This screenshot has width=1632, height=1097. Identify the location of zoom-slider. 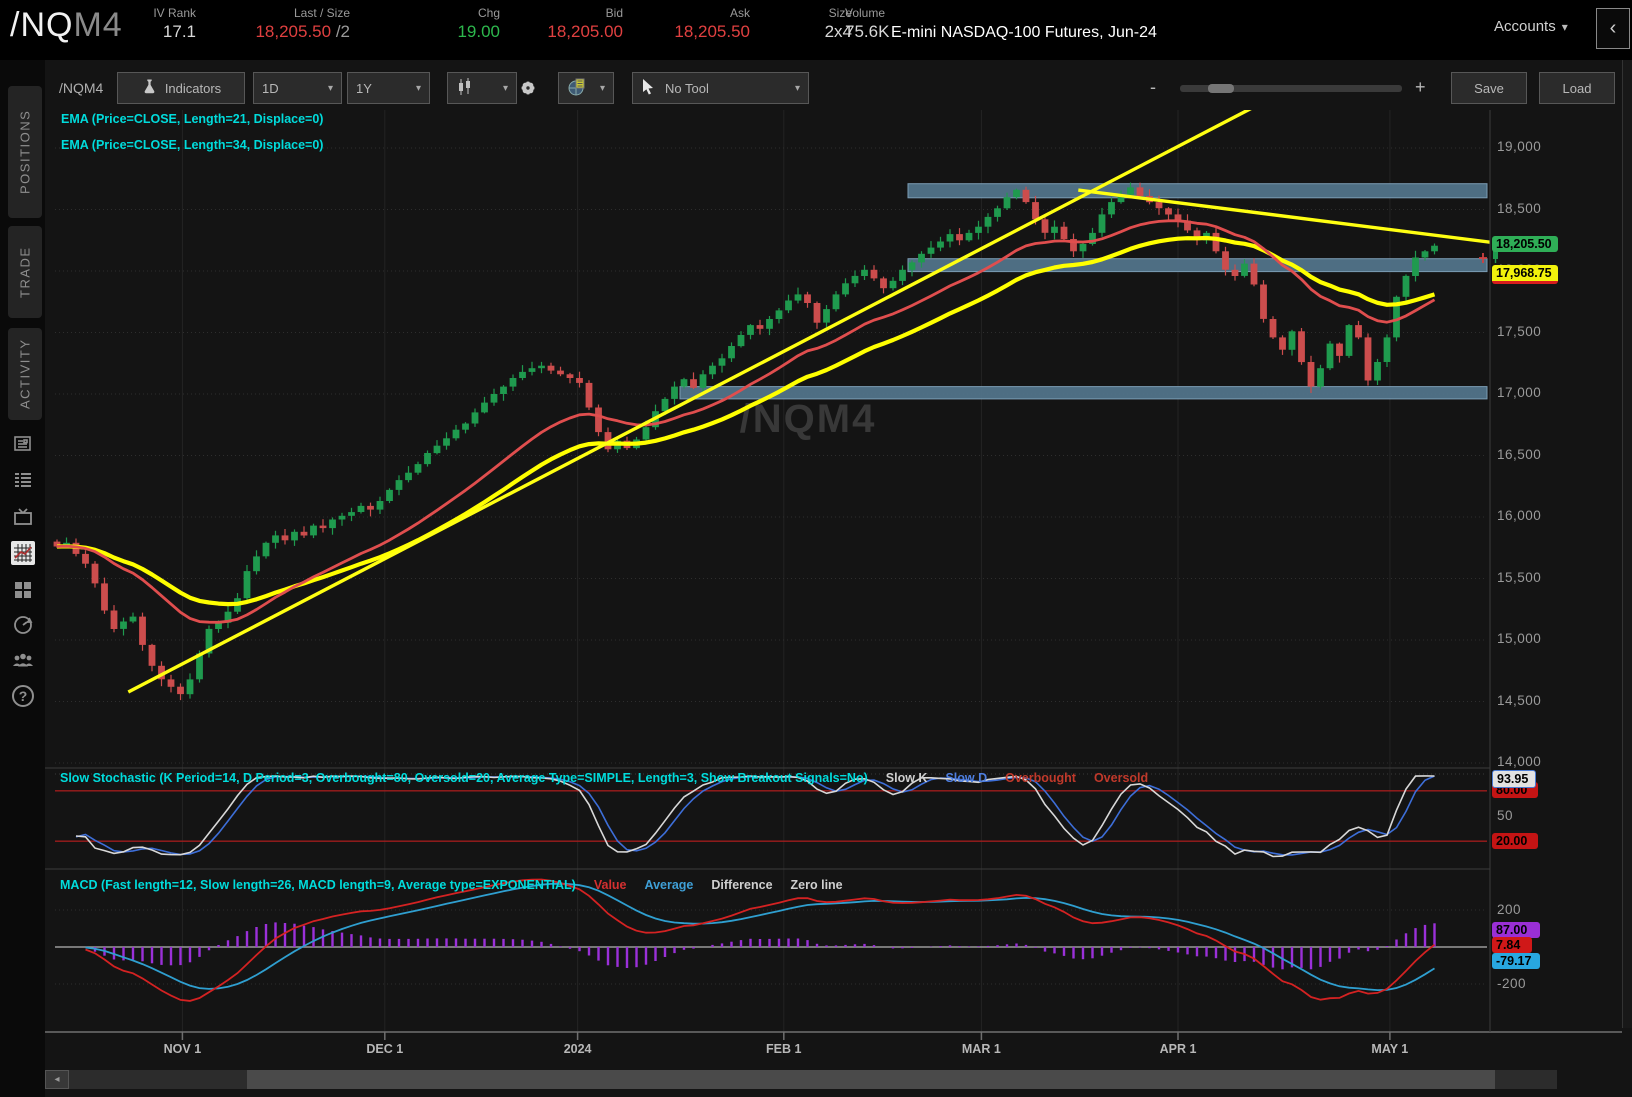
(1291, 88).